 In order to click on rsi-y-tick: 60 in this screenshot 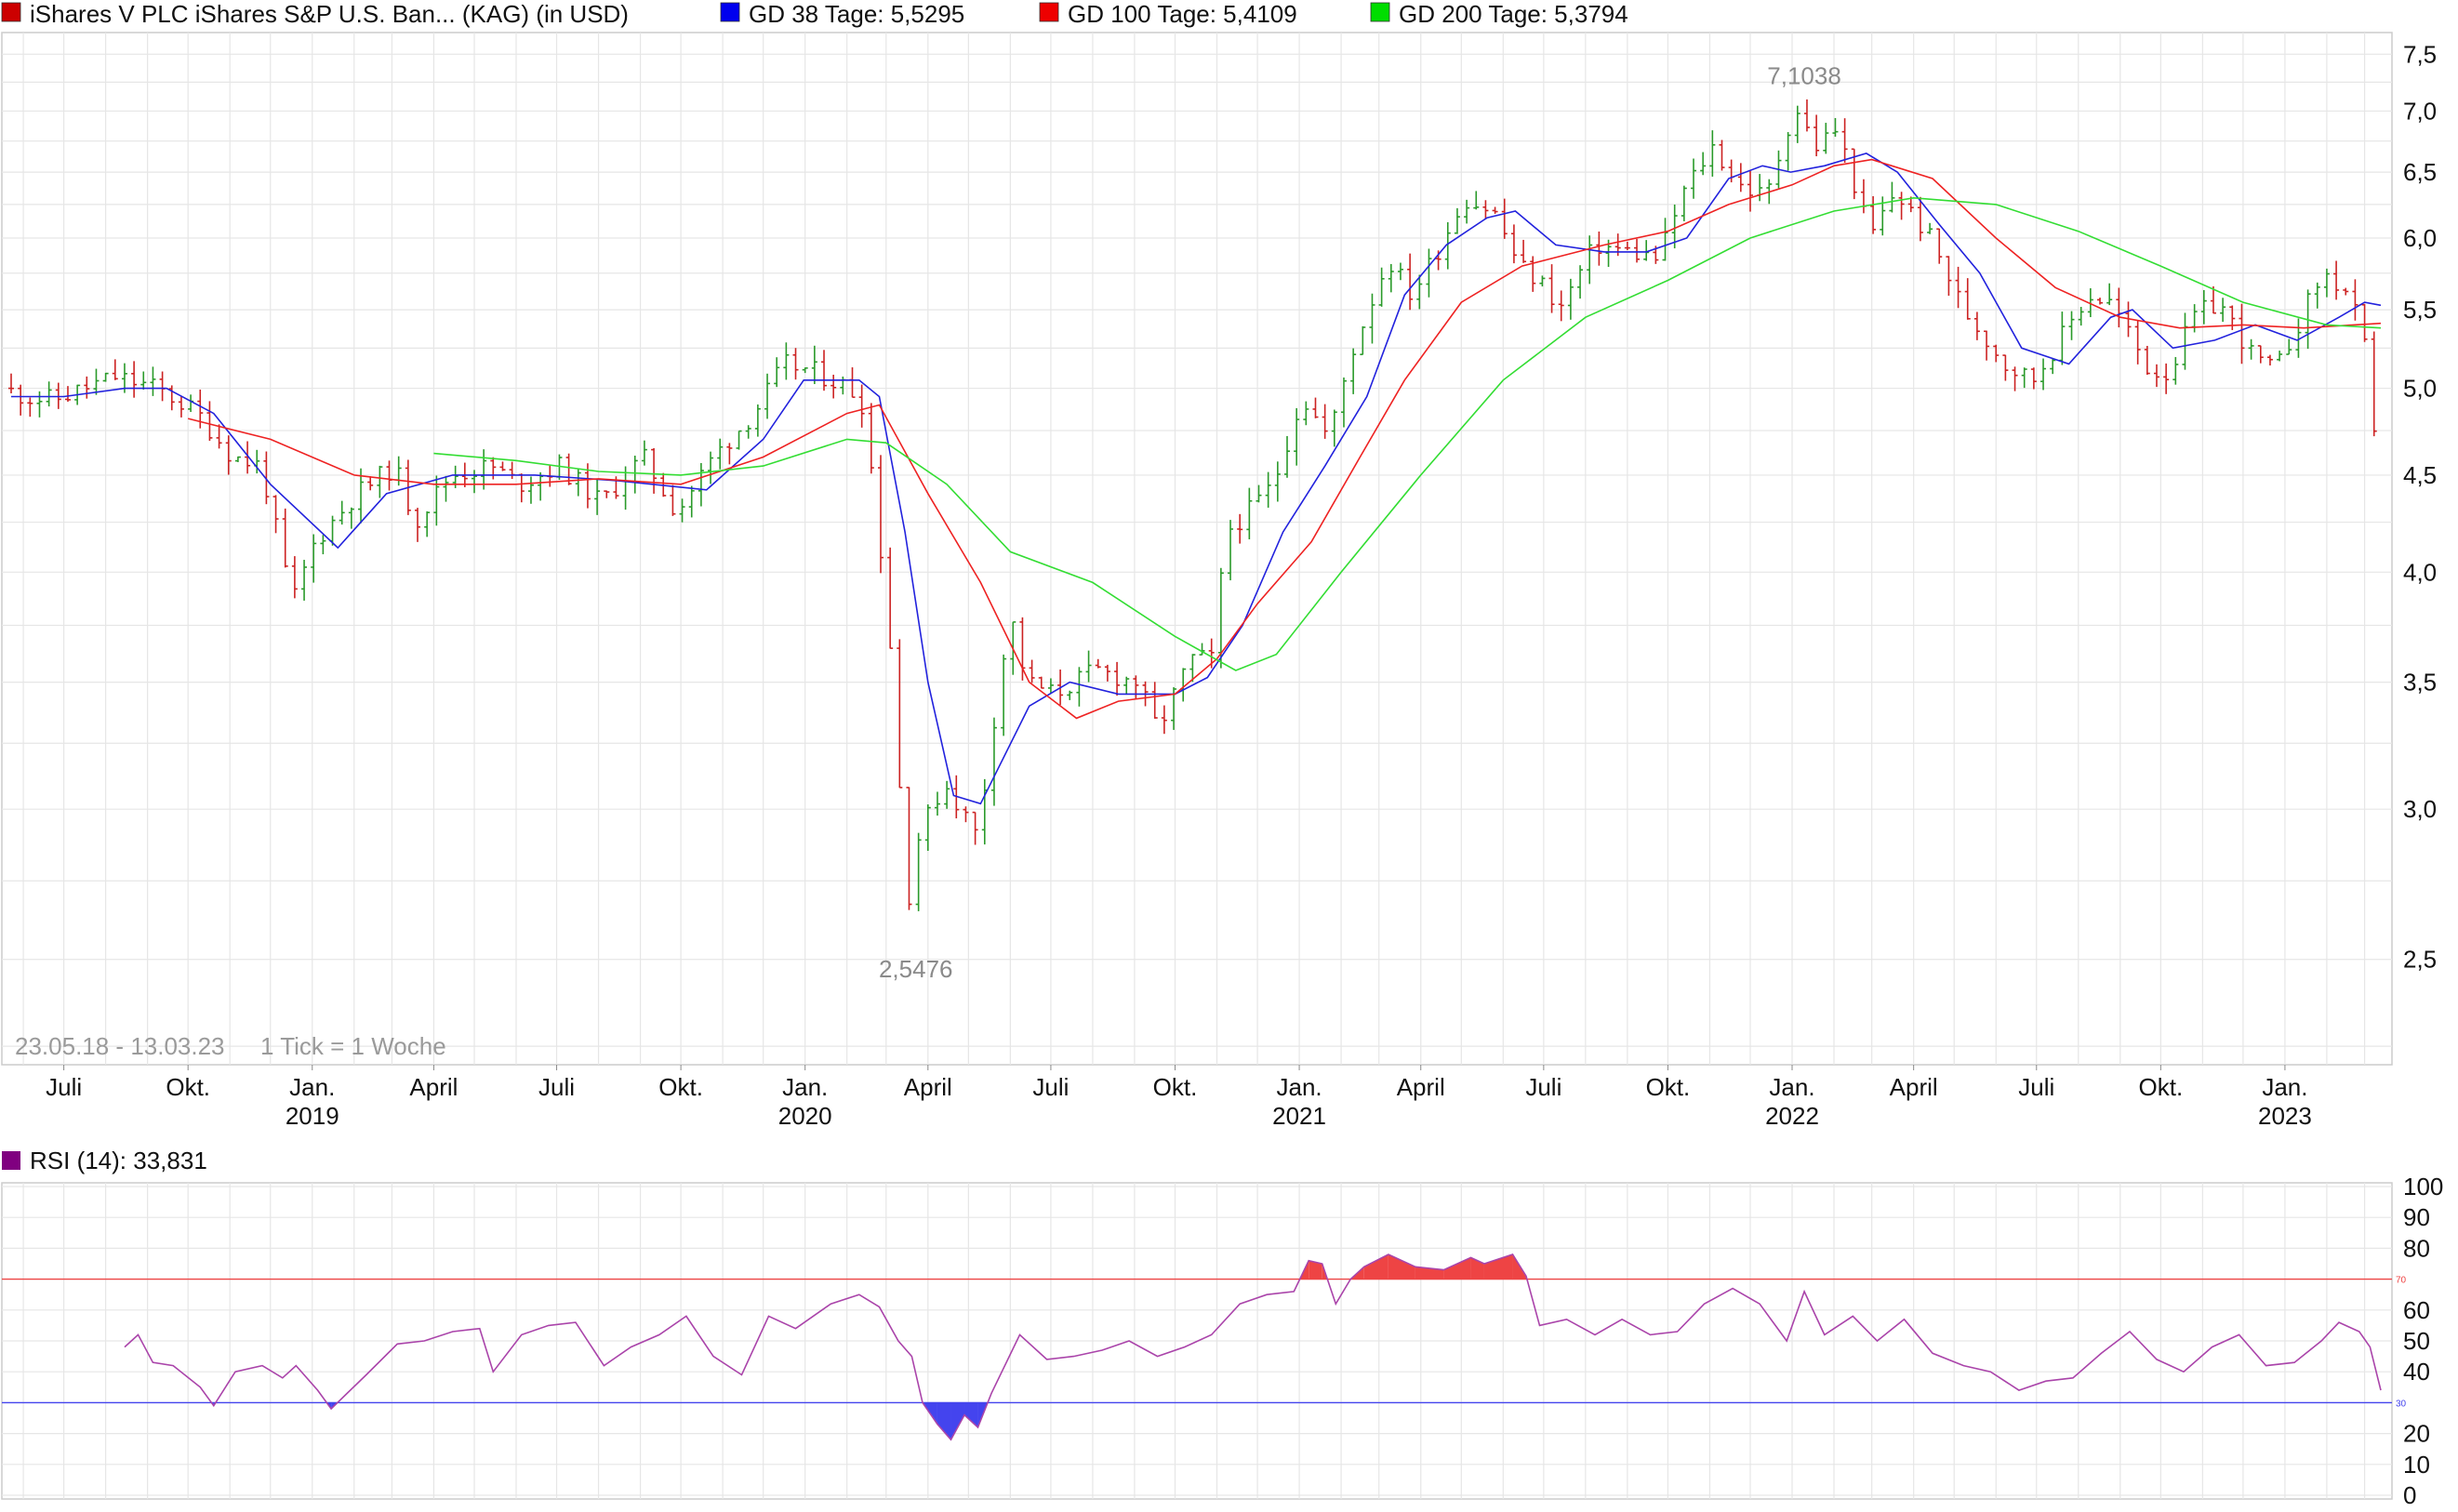, I will do `click(2416, 1310)`.